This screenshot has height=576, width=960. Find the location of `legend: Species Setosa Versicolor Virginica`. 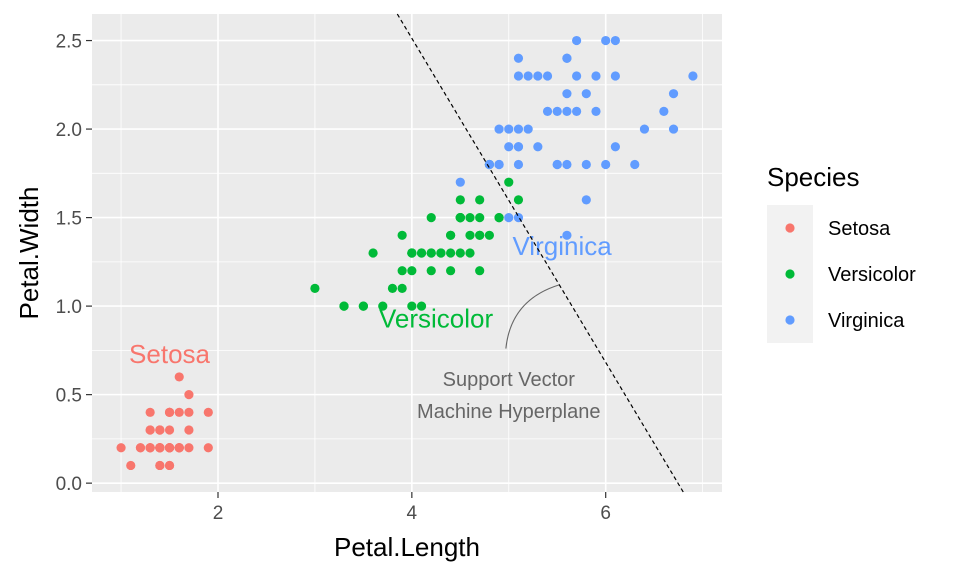

legend: Species Setosa Versicolor Virginica is located at coordinates (841, 252).